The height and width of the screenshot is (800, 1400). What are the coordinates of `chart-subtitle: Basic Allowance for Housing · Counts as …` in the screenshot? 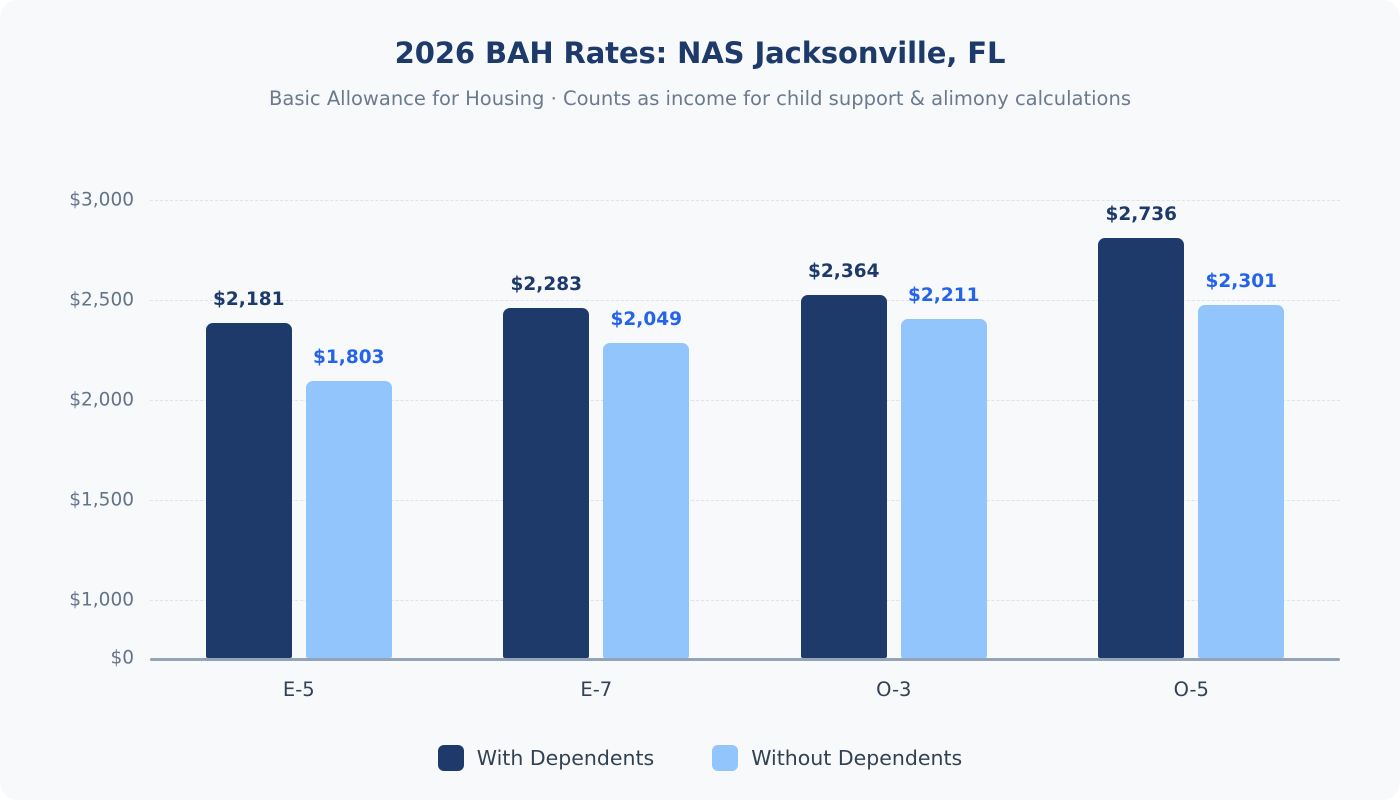 It's located at (700, 98).